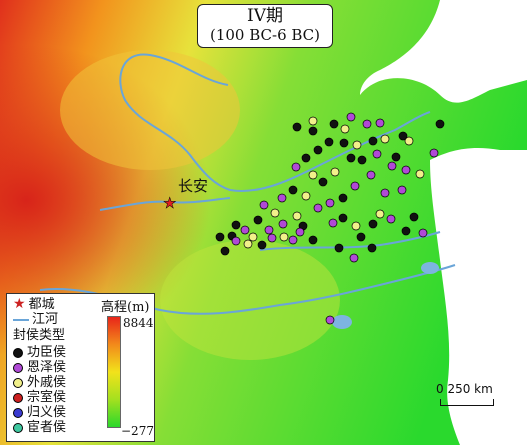 Image resolution: width=527 pixels, height=445 pixels. What do you see at coordinates (165, 204) in the screenshot?
I see `wei-river` at bounding box center [165, 204].